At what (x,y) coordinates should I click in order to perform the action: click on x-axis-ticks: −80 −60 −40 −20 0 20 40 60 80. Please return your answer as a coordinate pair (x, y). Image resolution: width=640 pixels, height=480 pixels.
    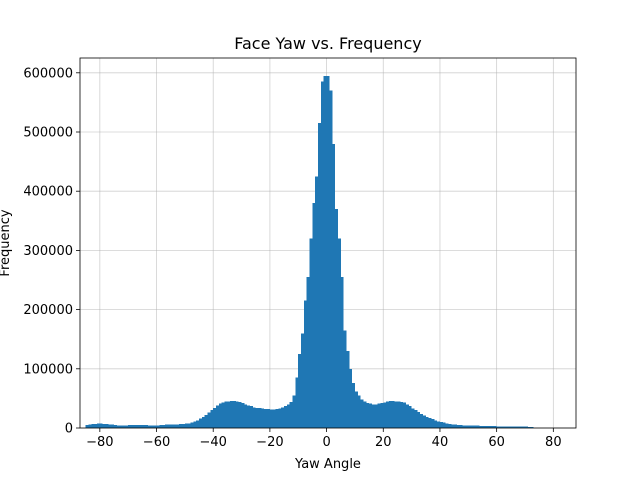
    Looking at the image, I should click on (324, 439).